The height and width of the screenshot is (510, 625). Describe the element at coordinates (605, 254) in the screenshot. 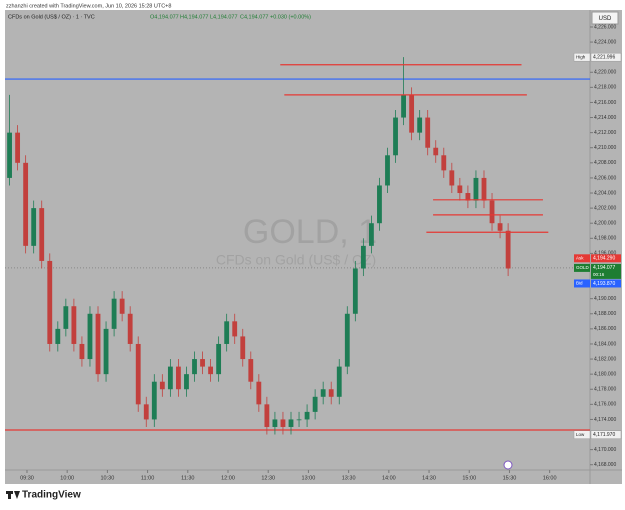

I see `y-tick-label: 4,196.000` at that location.